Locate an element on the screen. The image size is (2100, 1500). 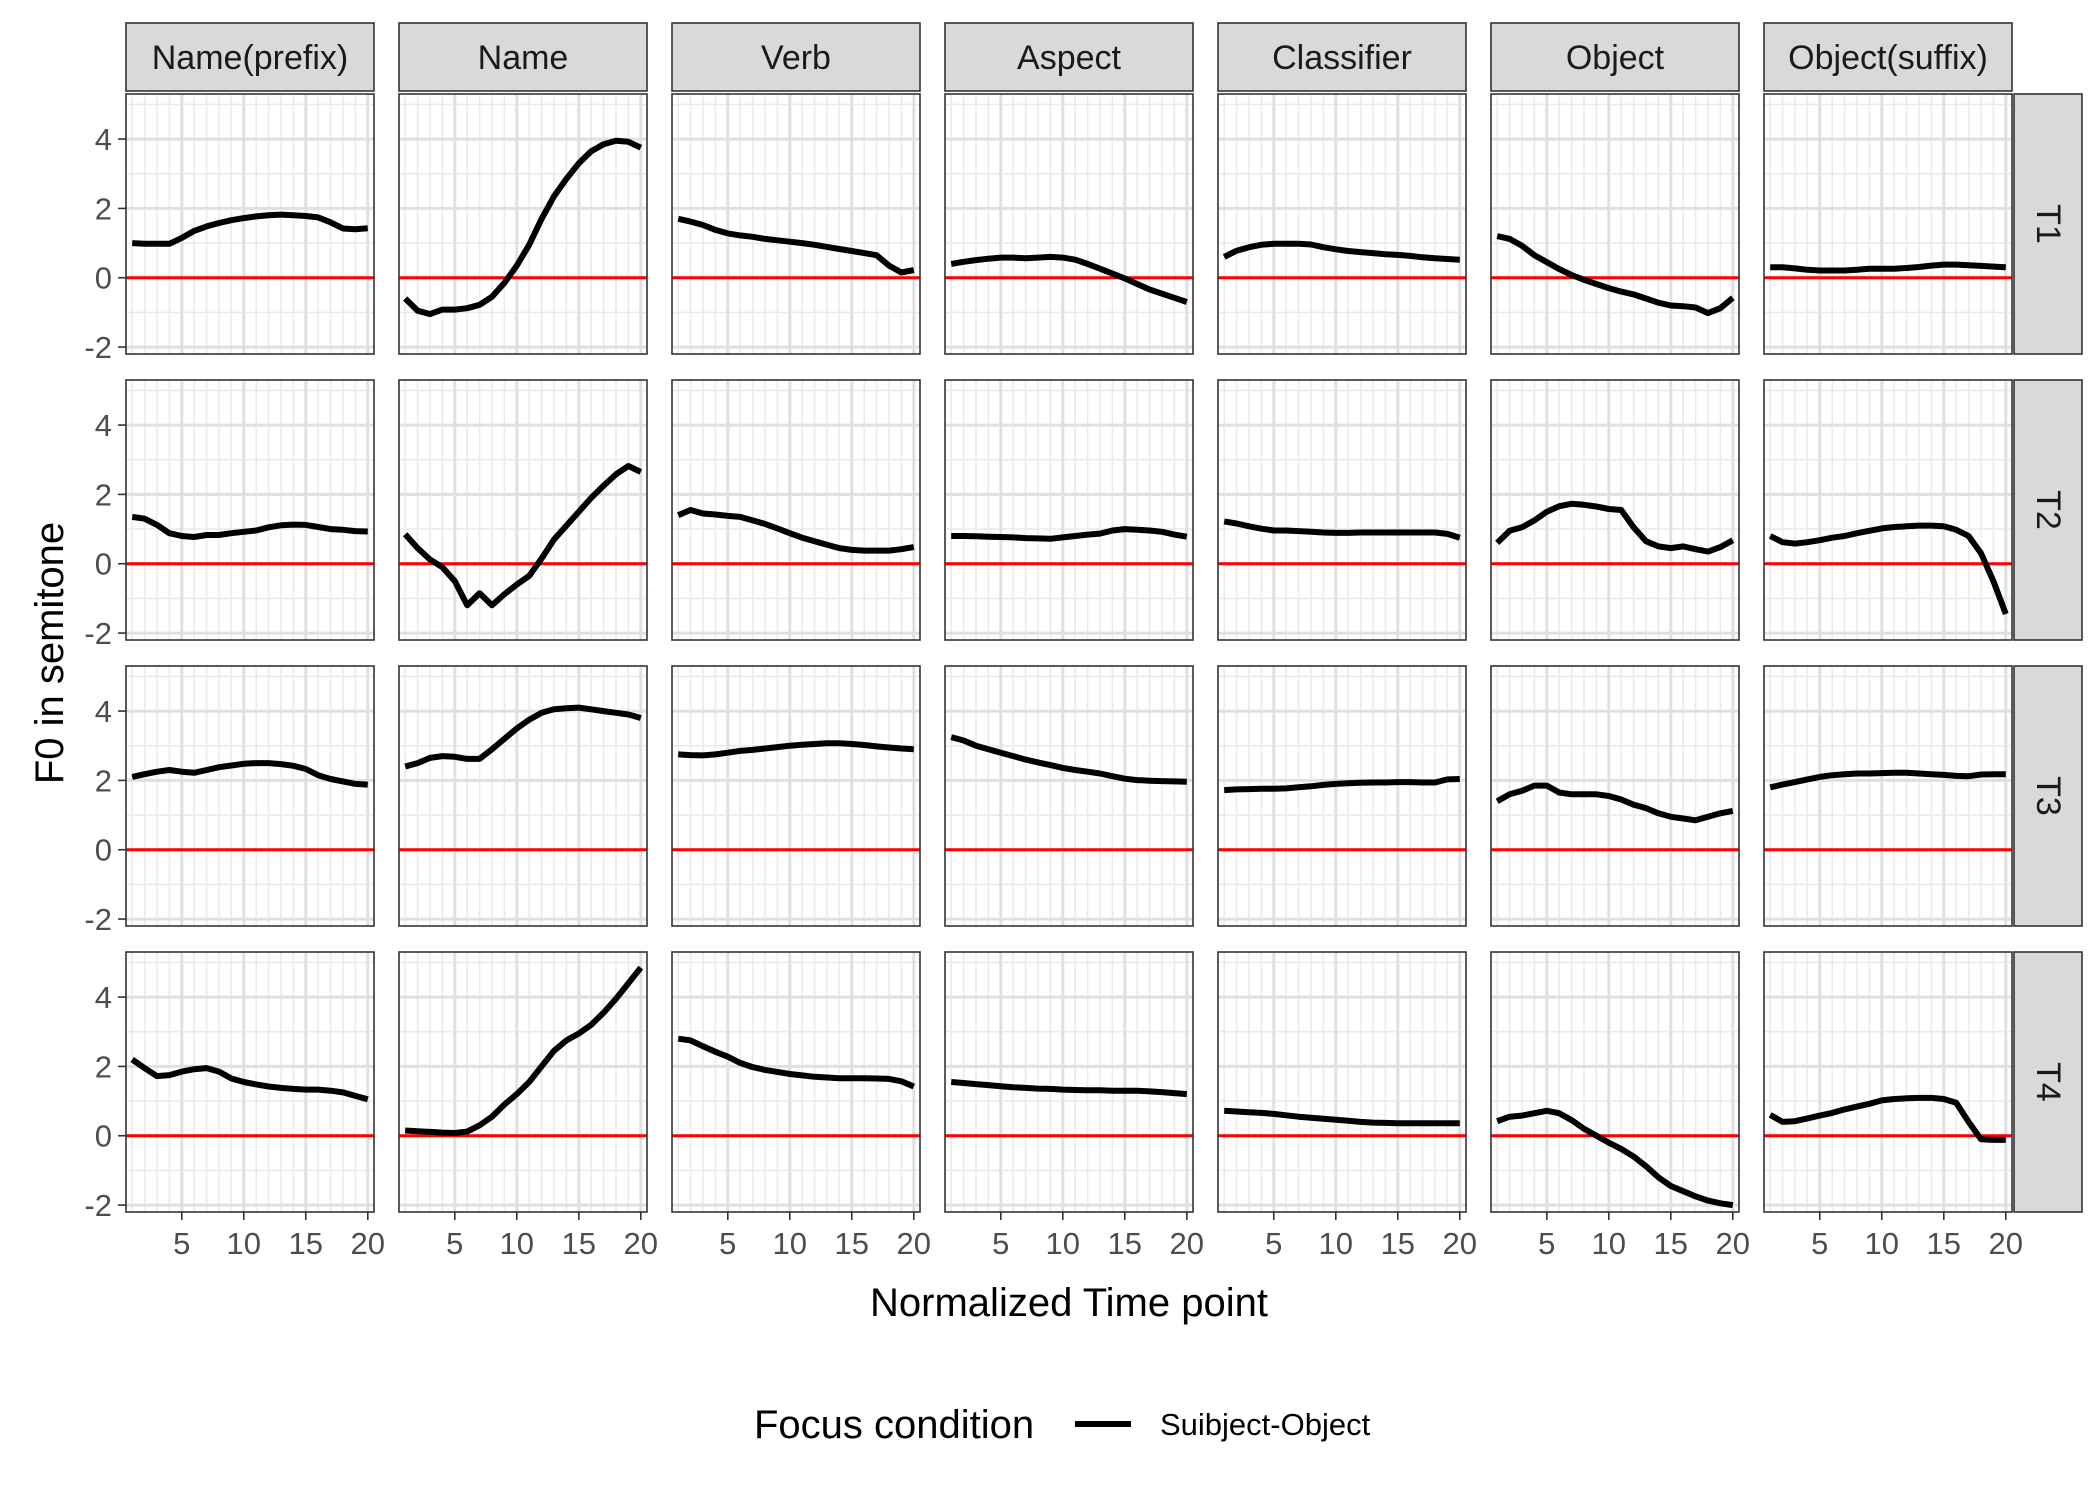
column-strip-name-prefix: Name(prefix) is located at coordinates (250, 57).